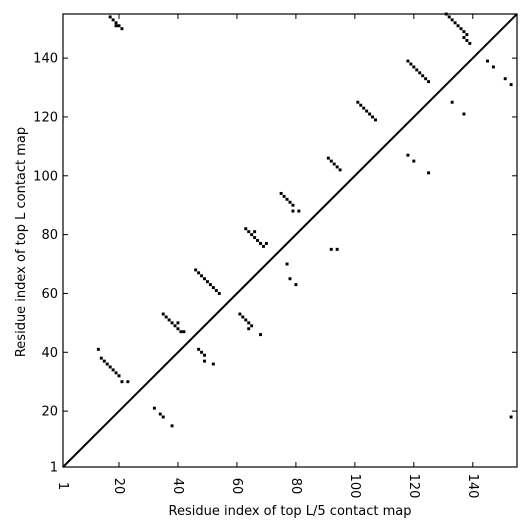 The image size is (531, 531). I want to click on x-axis-label: Residue index of top L/5 contact map, so click(290, 511).